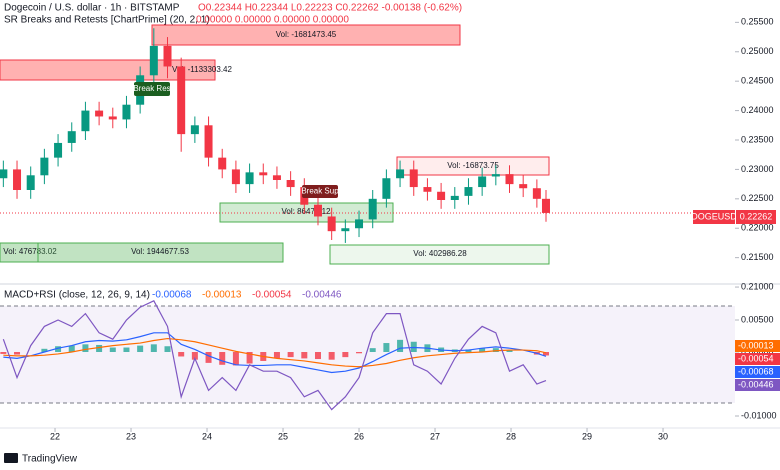 The width and height of the screenshot is (780, 470). I want to click on break-sup-tag, so click(320, 191).